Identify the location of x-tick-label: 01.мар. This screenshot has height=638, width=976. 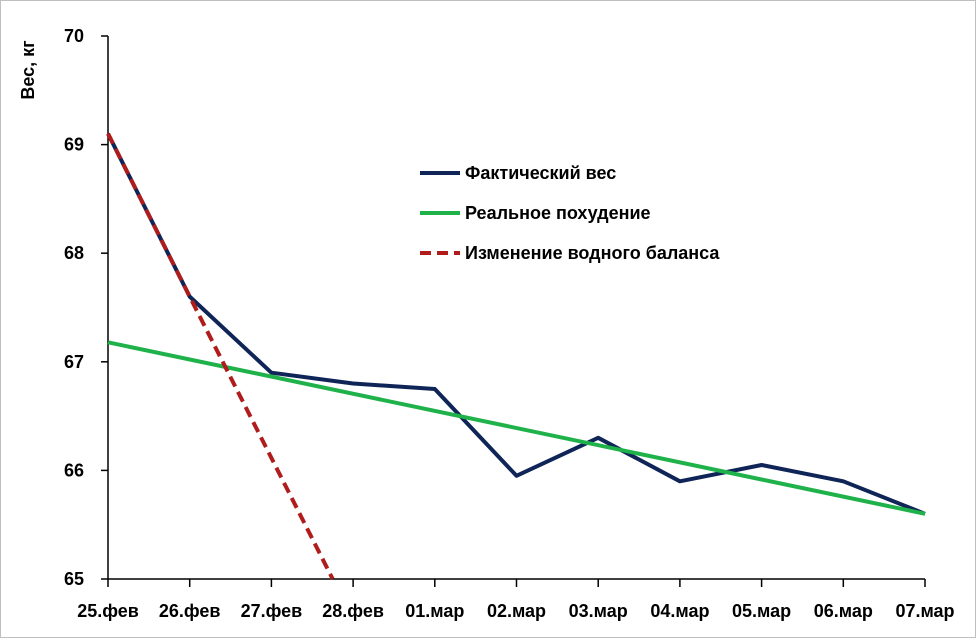
(434, 611).